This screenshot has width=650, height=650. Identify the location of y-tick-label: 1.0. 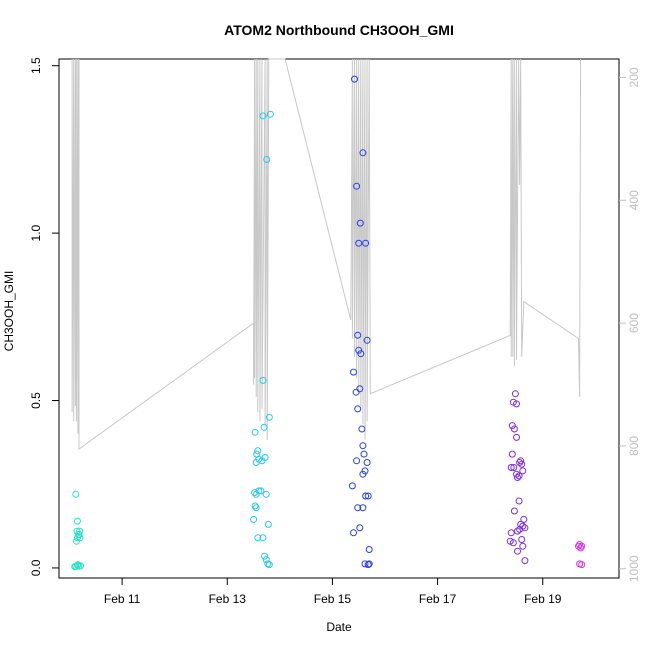
(36, 232).